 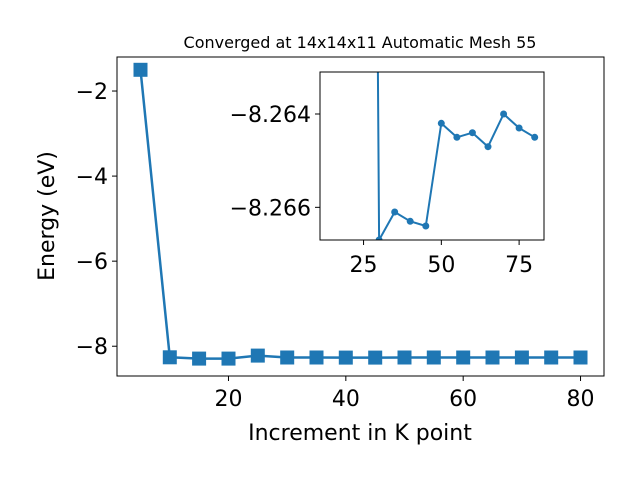 I want to click on chart-title: Converged at 14x14x11 Automatic Mesh 55, so click(x=360, y=42).